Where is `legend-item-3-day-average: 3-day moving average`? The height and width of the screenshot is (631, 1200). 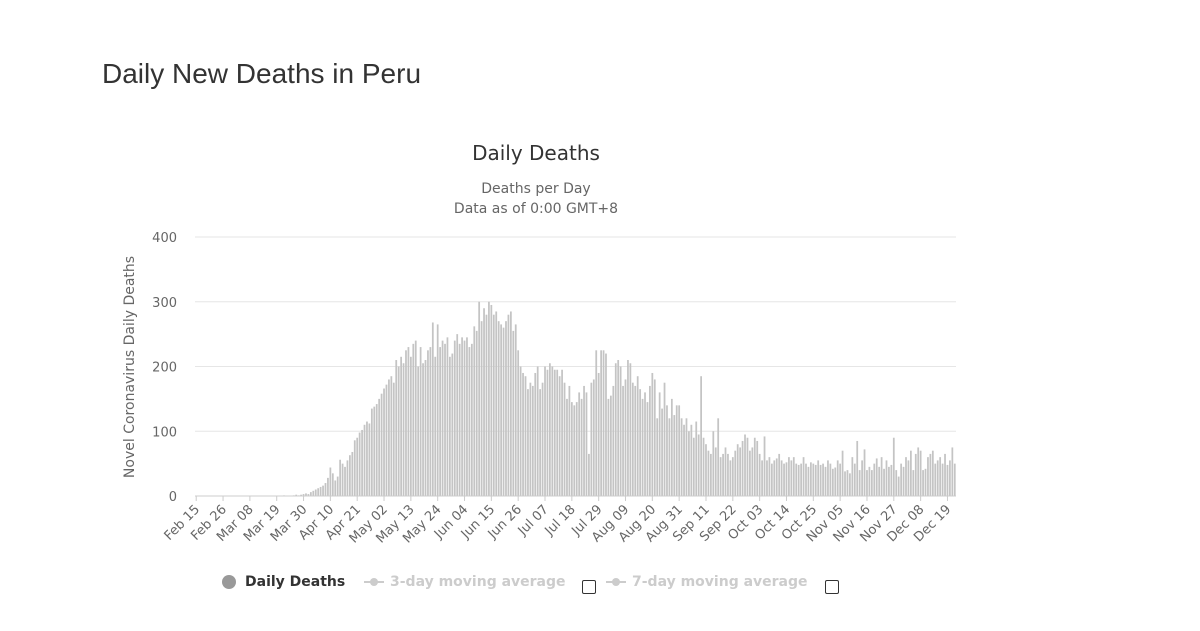 legend-item-3-day-average: 3-day moving average is located at coordinates (465, 582).